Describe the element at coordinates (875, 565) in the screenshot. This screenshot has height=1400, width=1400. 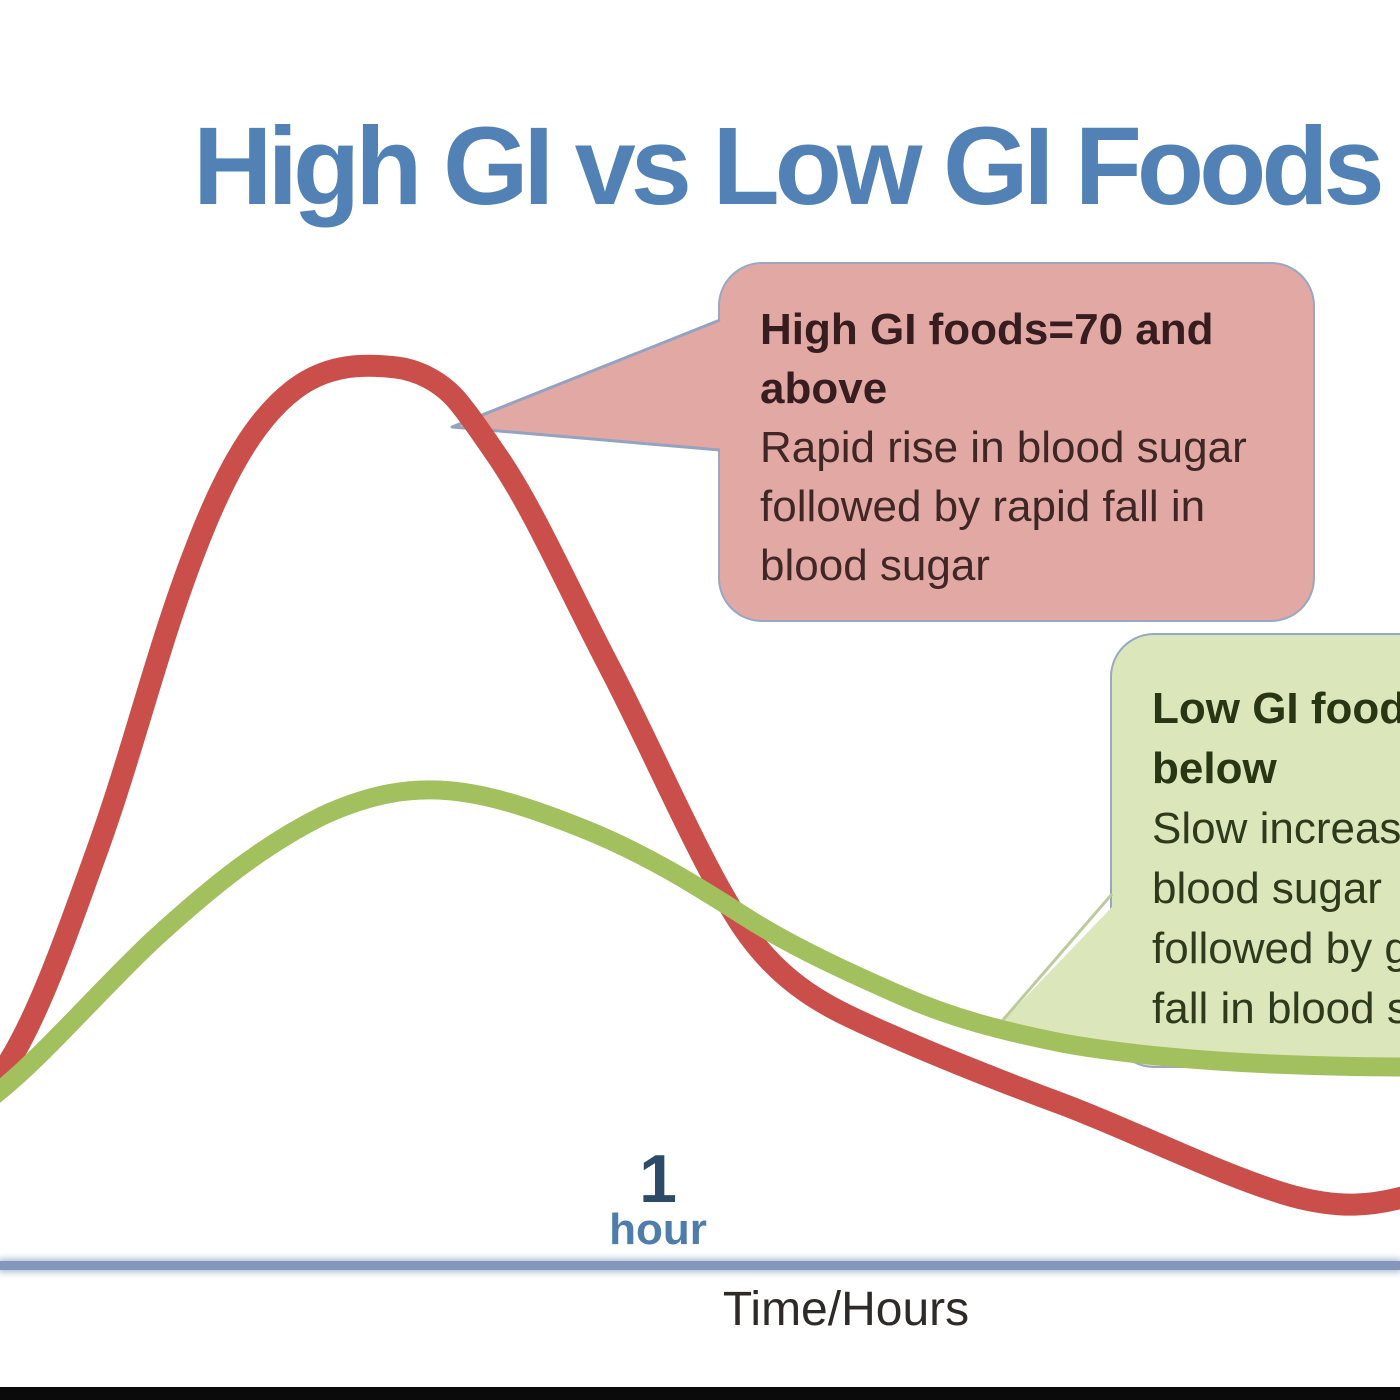
I see `high-gi-body-line3: blood sugar` at that location.